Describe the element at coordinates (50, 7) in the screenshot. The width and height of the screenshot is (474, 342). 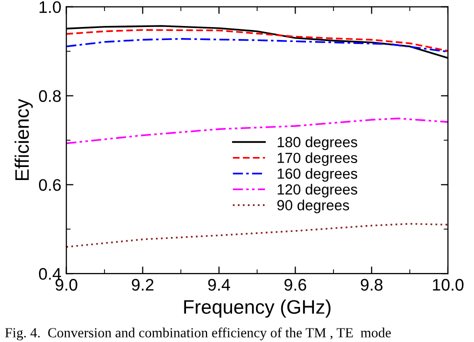
I see `y-tick-label: 1.0` at that location.